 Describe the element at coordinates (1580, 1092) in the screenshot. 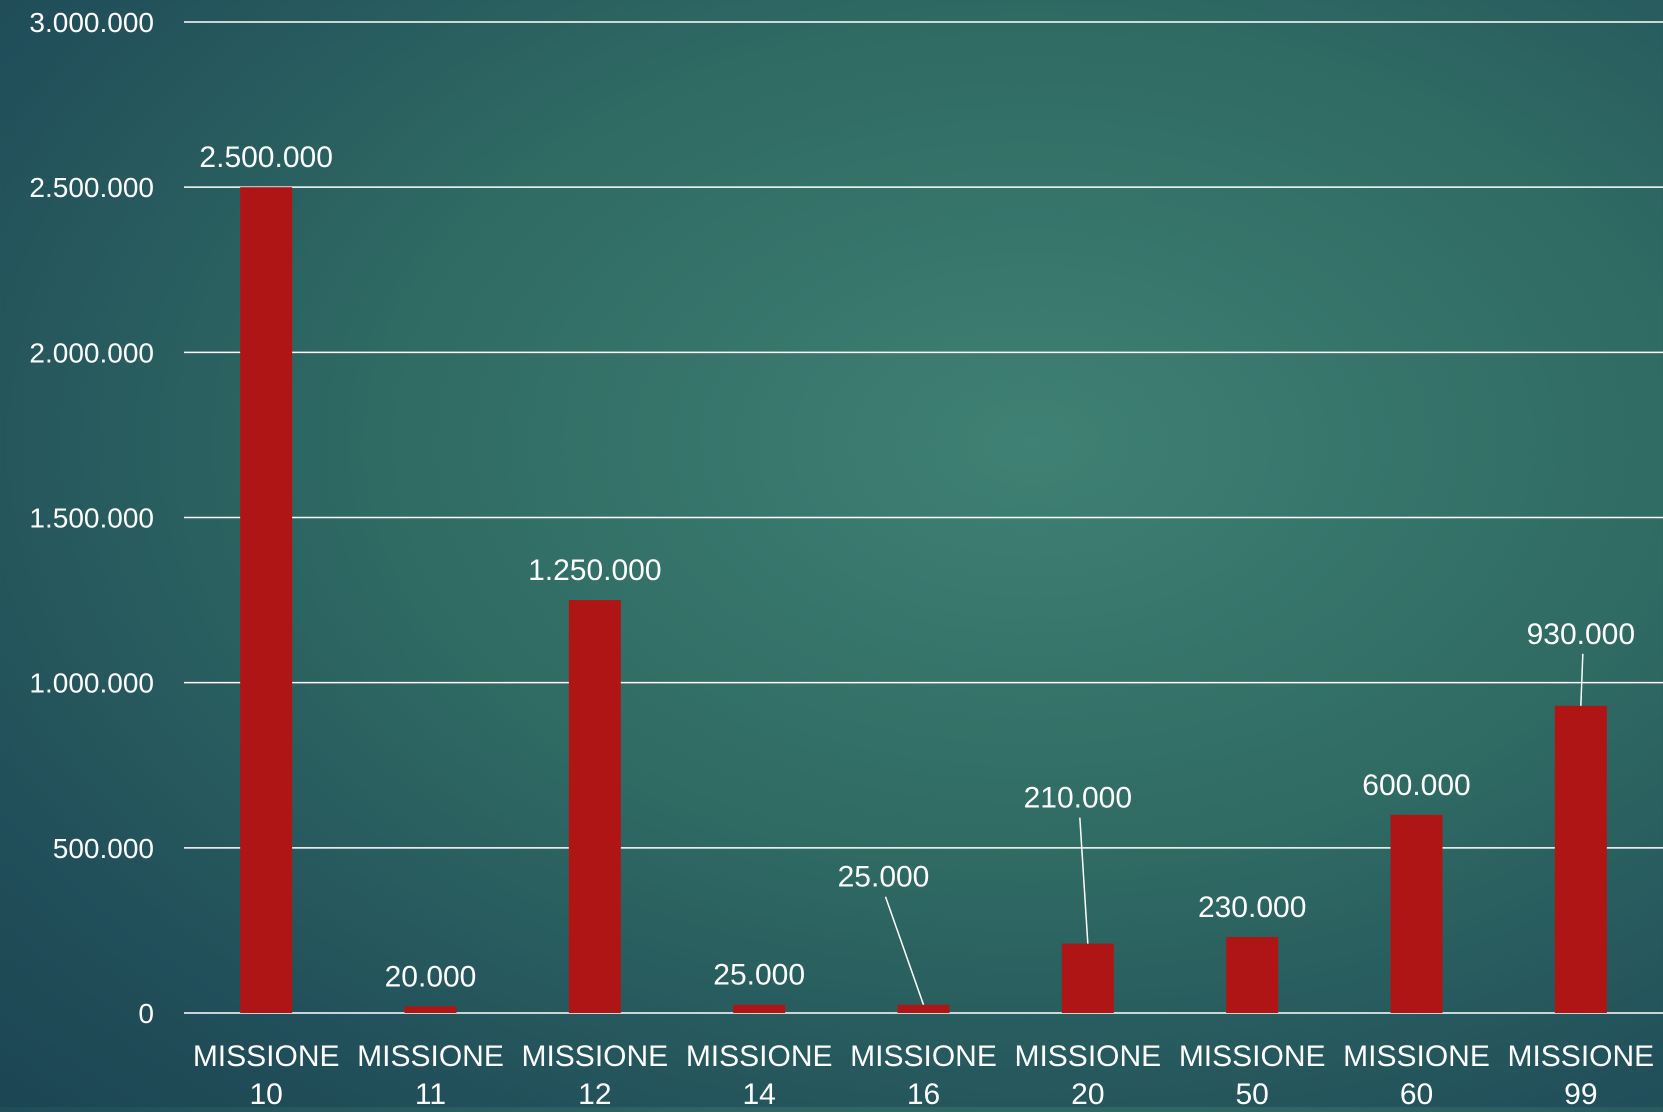

I see `x-tick-label: 99` at that location.